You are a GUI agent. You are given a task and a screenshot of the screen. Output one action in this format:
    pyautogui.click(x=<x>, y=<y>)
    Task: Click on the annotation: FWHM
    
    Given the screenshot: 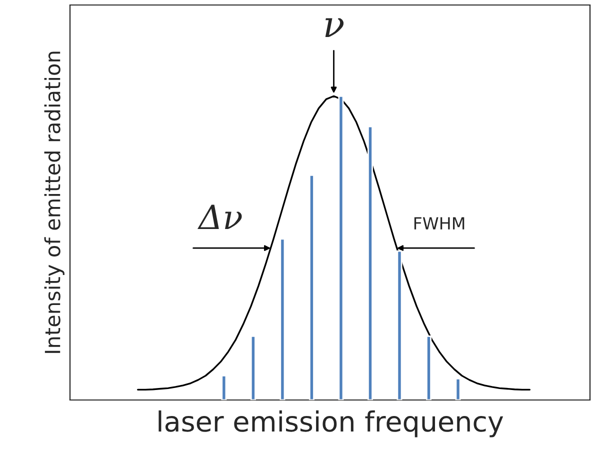 What is the action you would take?
    pyautogui.click(x=439, y=223)
    